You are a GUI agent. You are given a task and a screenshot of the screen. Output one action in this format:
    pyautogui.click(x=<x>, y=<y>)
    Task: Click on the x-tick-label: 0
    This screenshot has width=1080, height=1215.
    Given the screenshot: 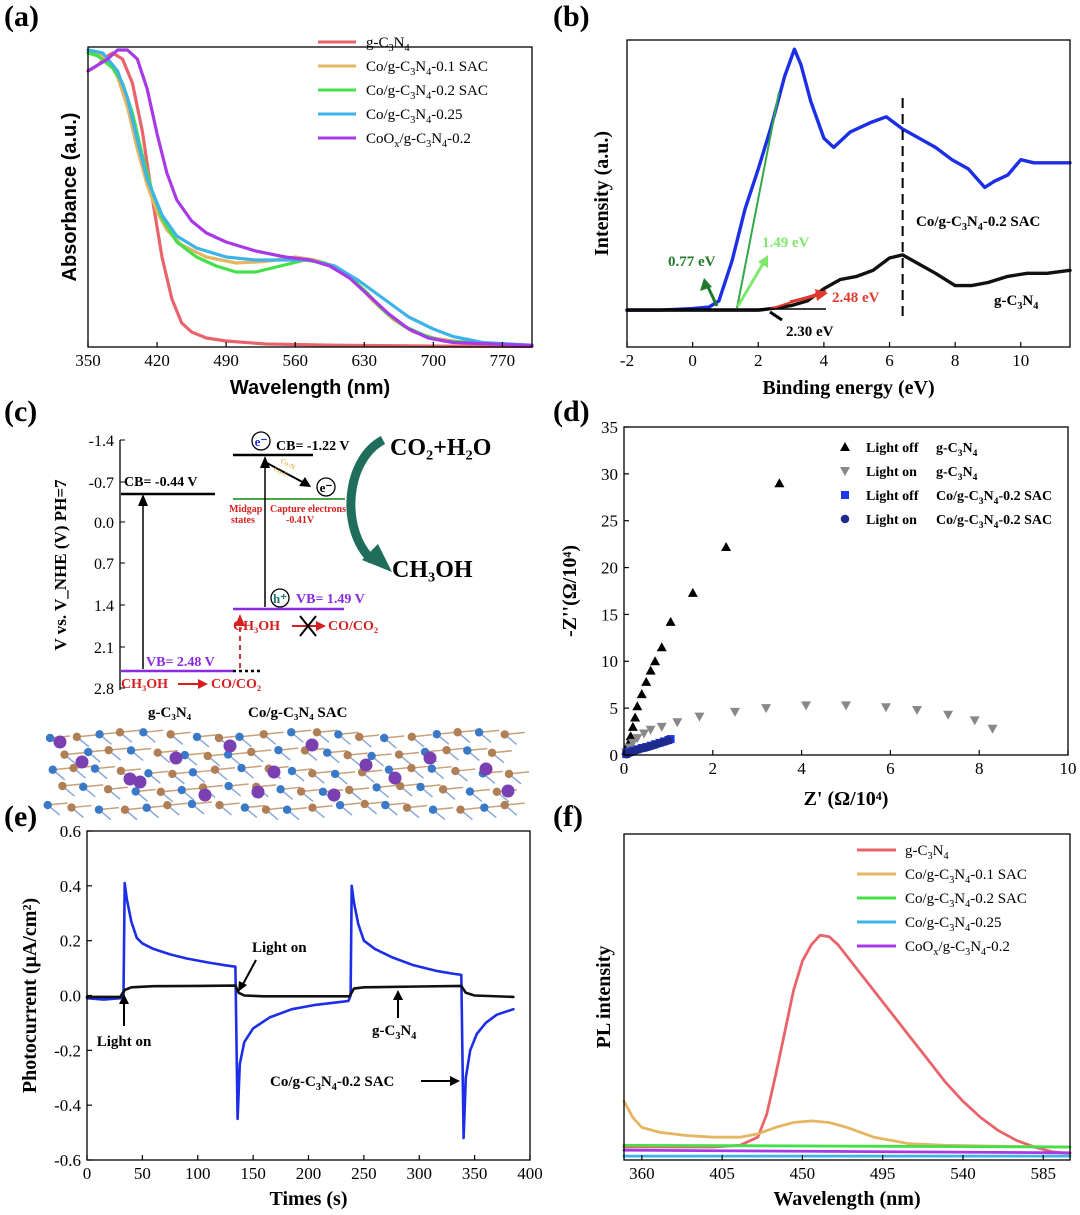 What is the action you would take?
    pyautogui.click(x=692, y=360)
    